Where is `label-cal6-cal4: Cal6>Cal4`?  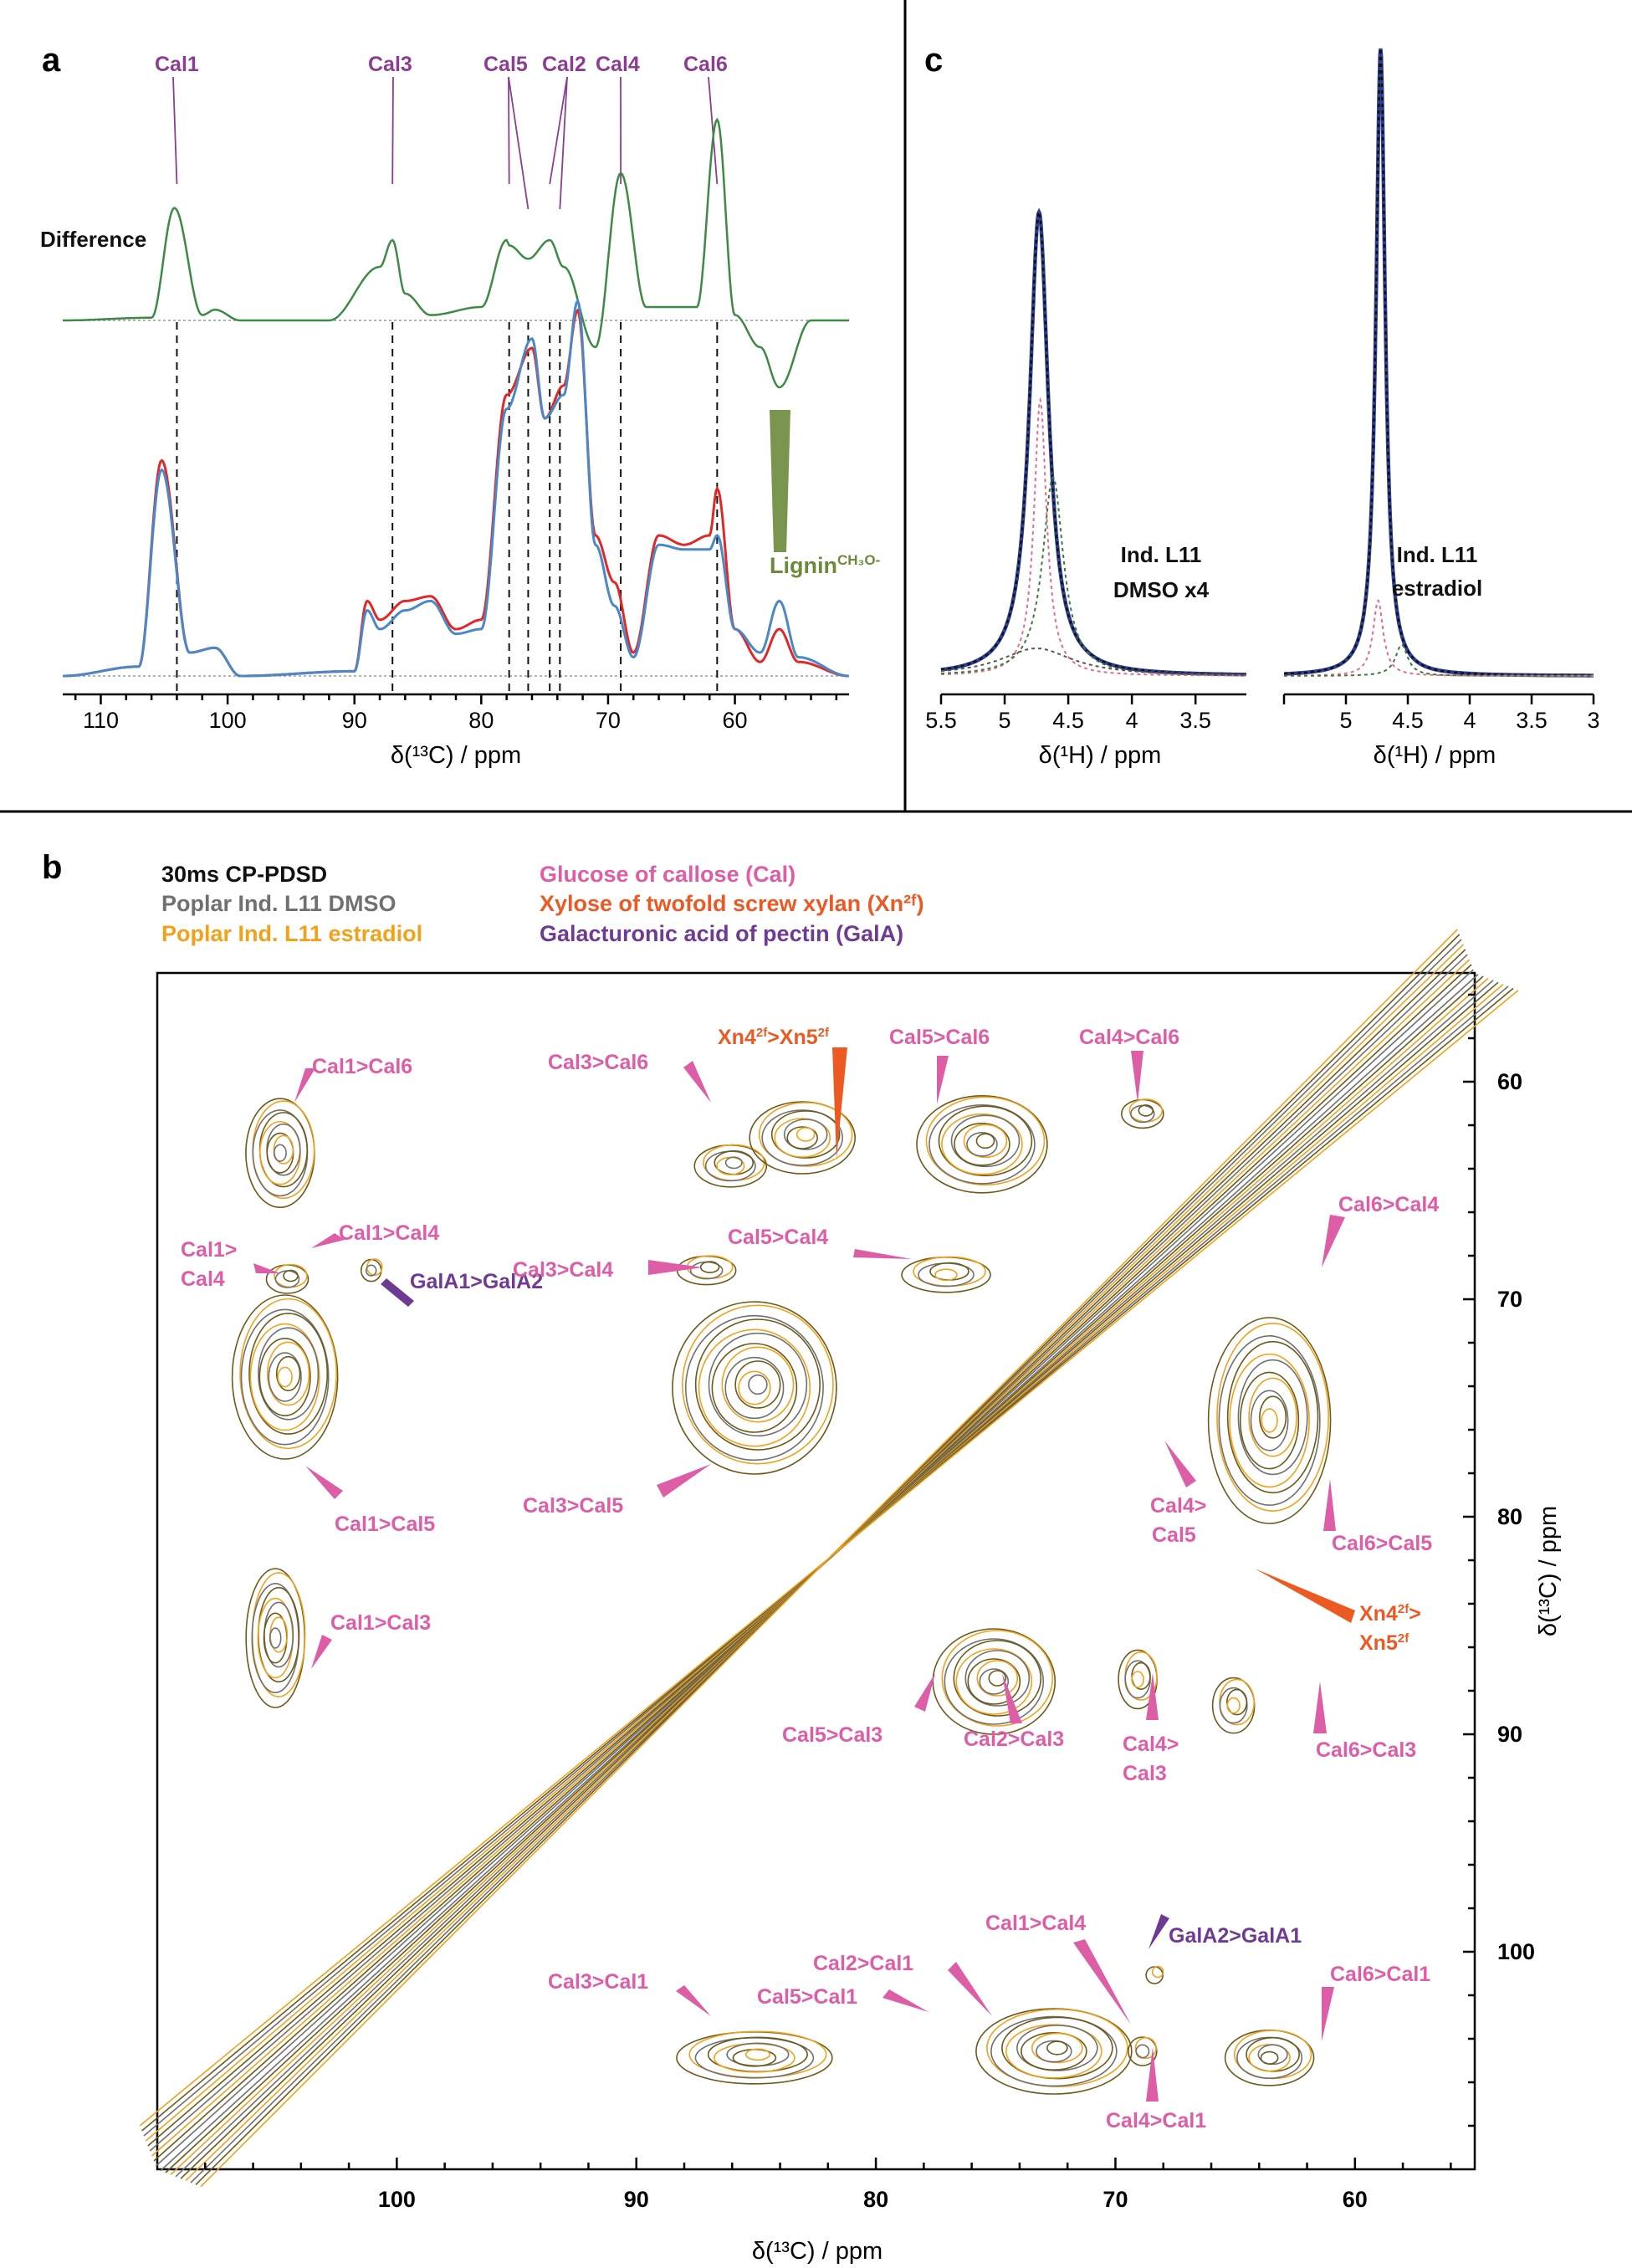 label-cal6-cal4: Cal6>Cal4 is located at coordinates (1388, 1204).